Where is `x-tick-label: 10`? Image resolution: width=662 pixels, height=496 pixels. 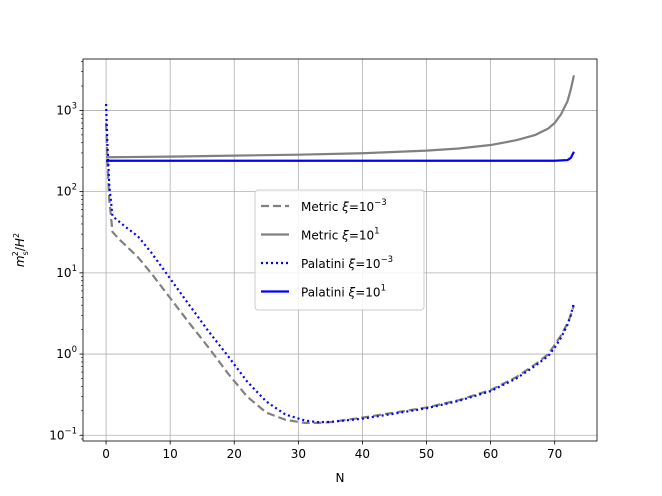 x-tick-label: 10 is located at coordinates (170, 454).